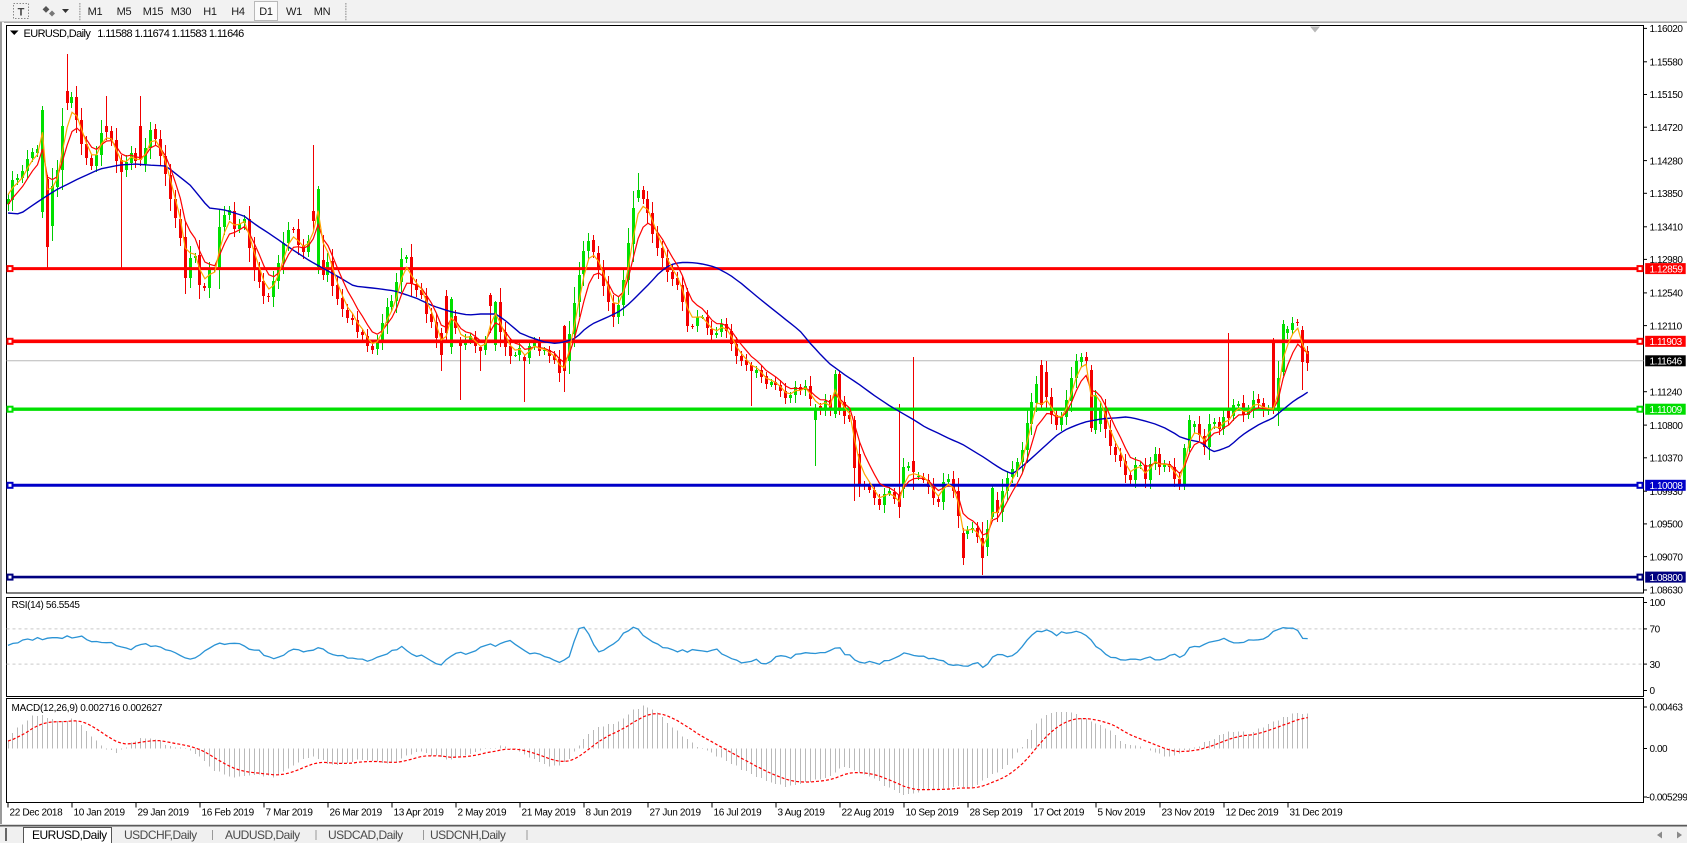 This screenshot has width=1687, height=848. Describe the element at coordinates (1667, 459) in the screenshot. I see `svg-text: 1.10370` at that location.